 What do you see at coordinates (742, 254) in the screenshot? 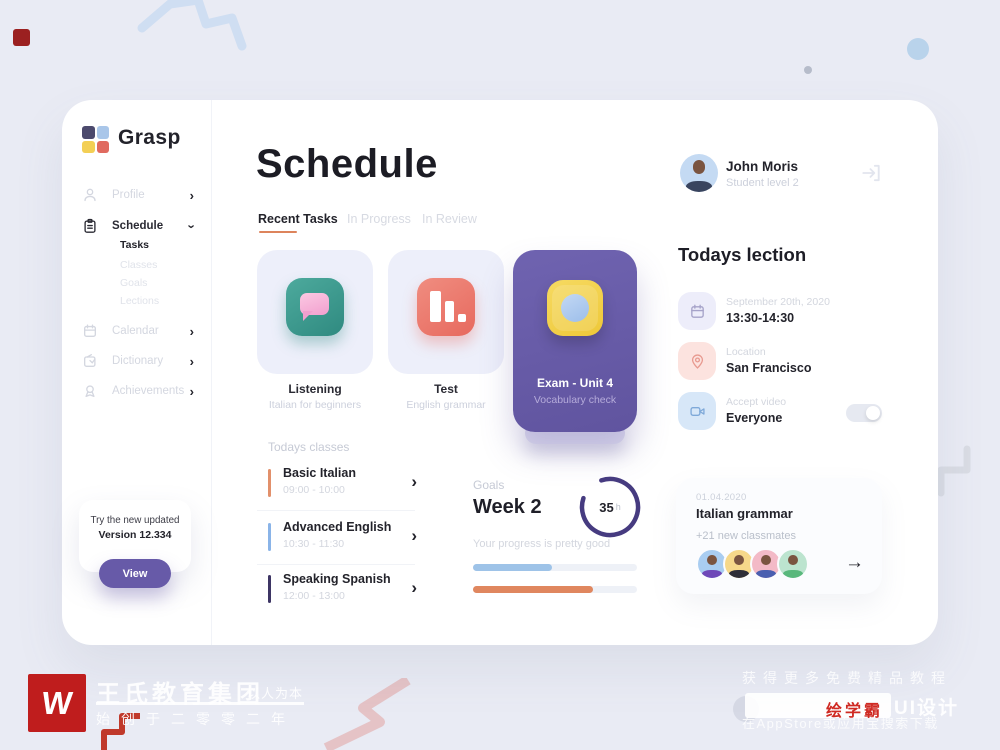
I see `lection-section-title: Todays lection` at bounding box center [742, 254].